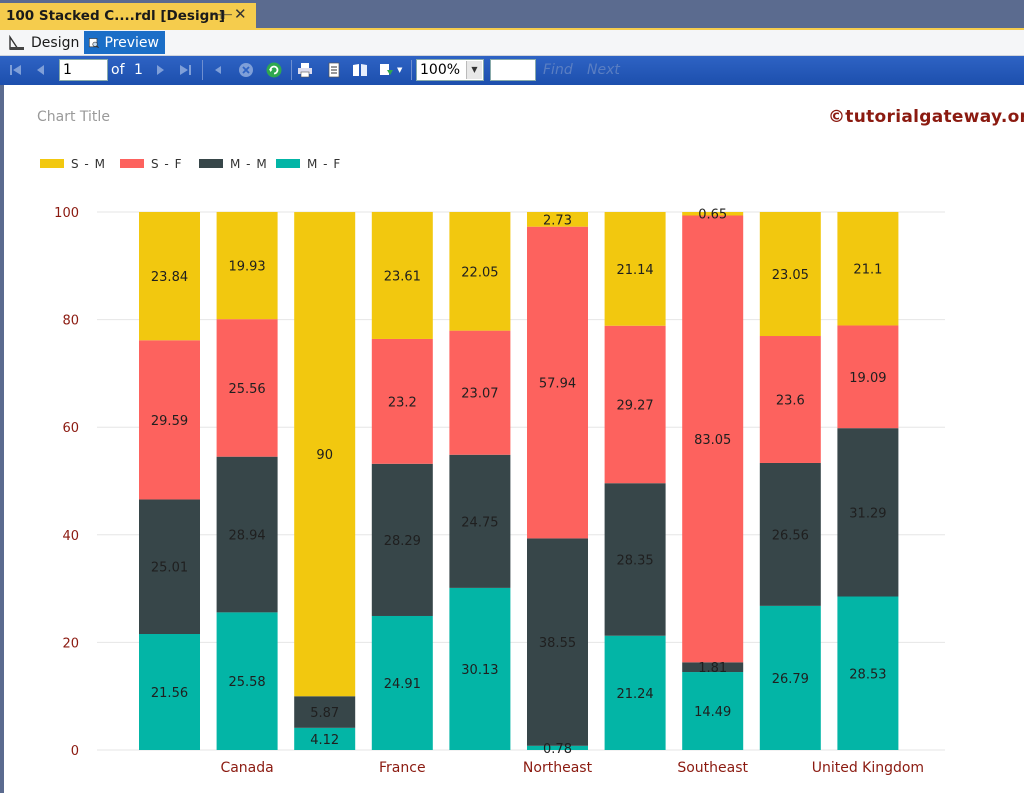  I want to click on data-label: 28.94, so click(246, 536).